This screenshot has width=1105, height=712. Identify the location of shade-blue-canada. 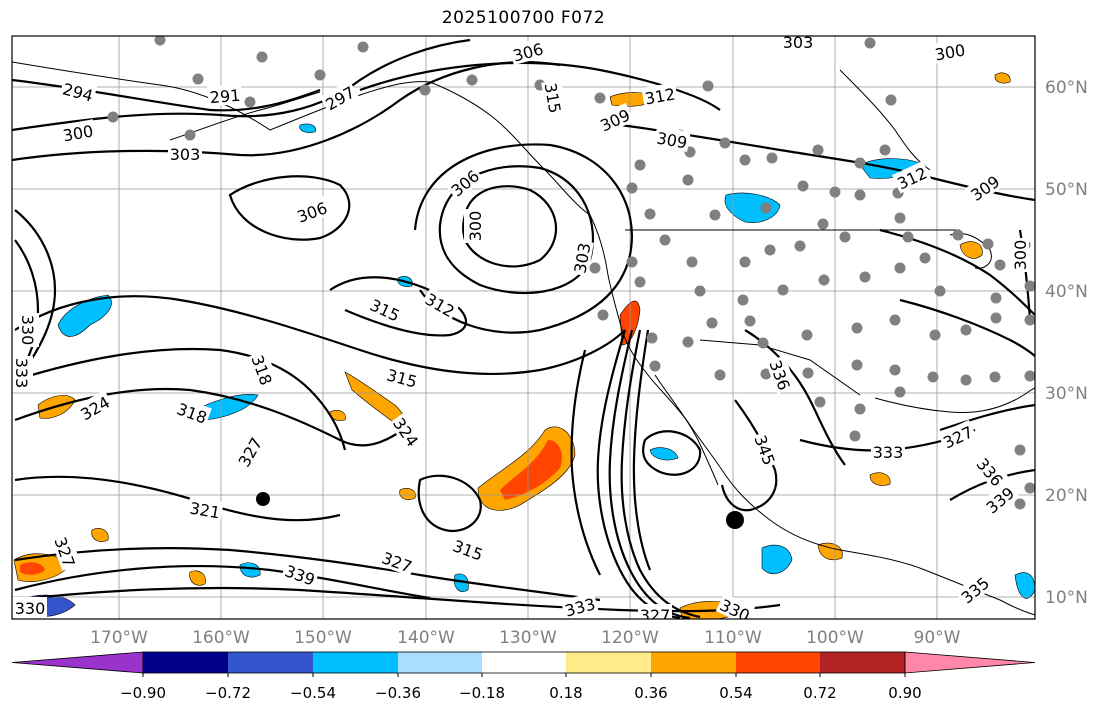
(752, 207).